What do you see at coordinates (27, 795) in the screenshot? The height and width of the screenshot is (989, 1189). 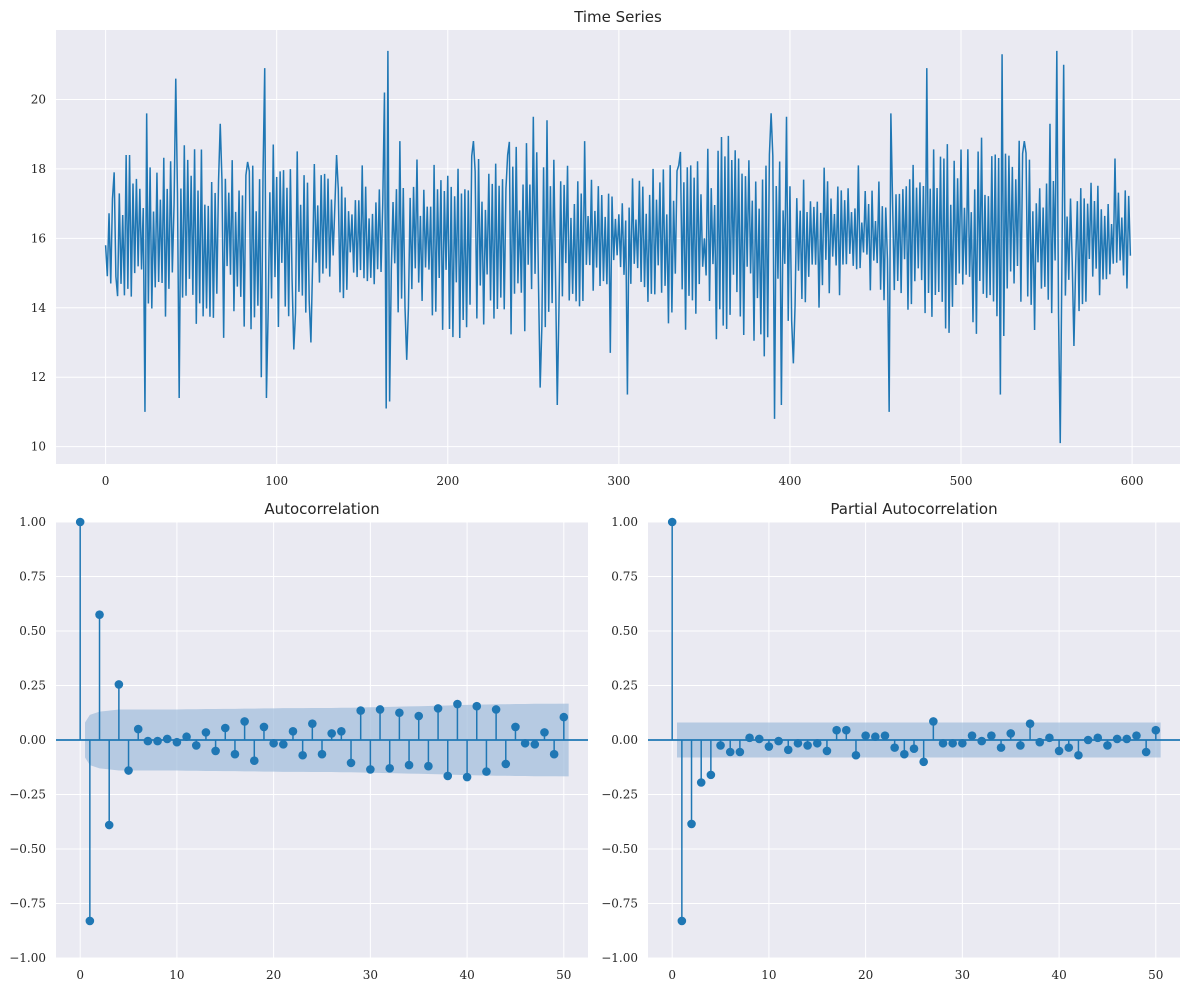 I see `acf-ytick-label: −0.25` at bounding box center [27, 795].